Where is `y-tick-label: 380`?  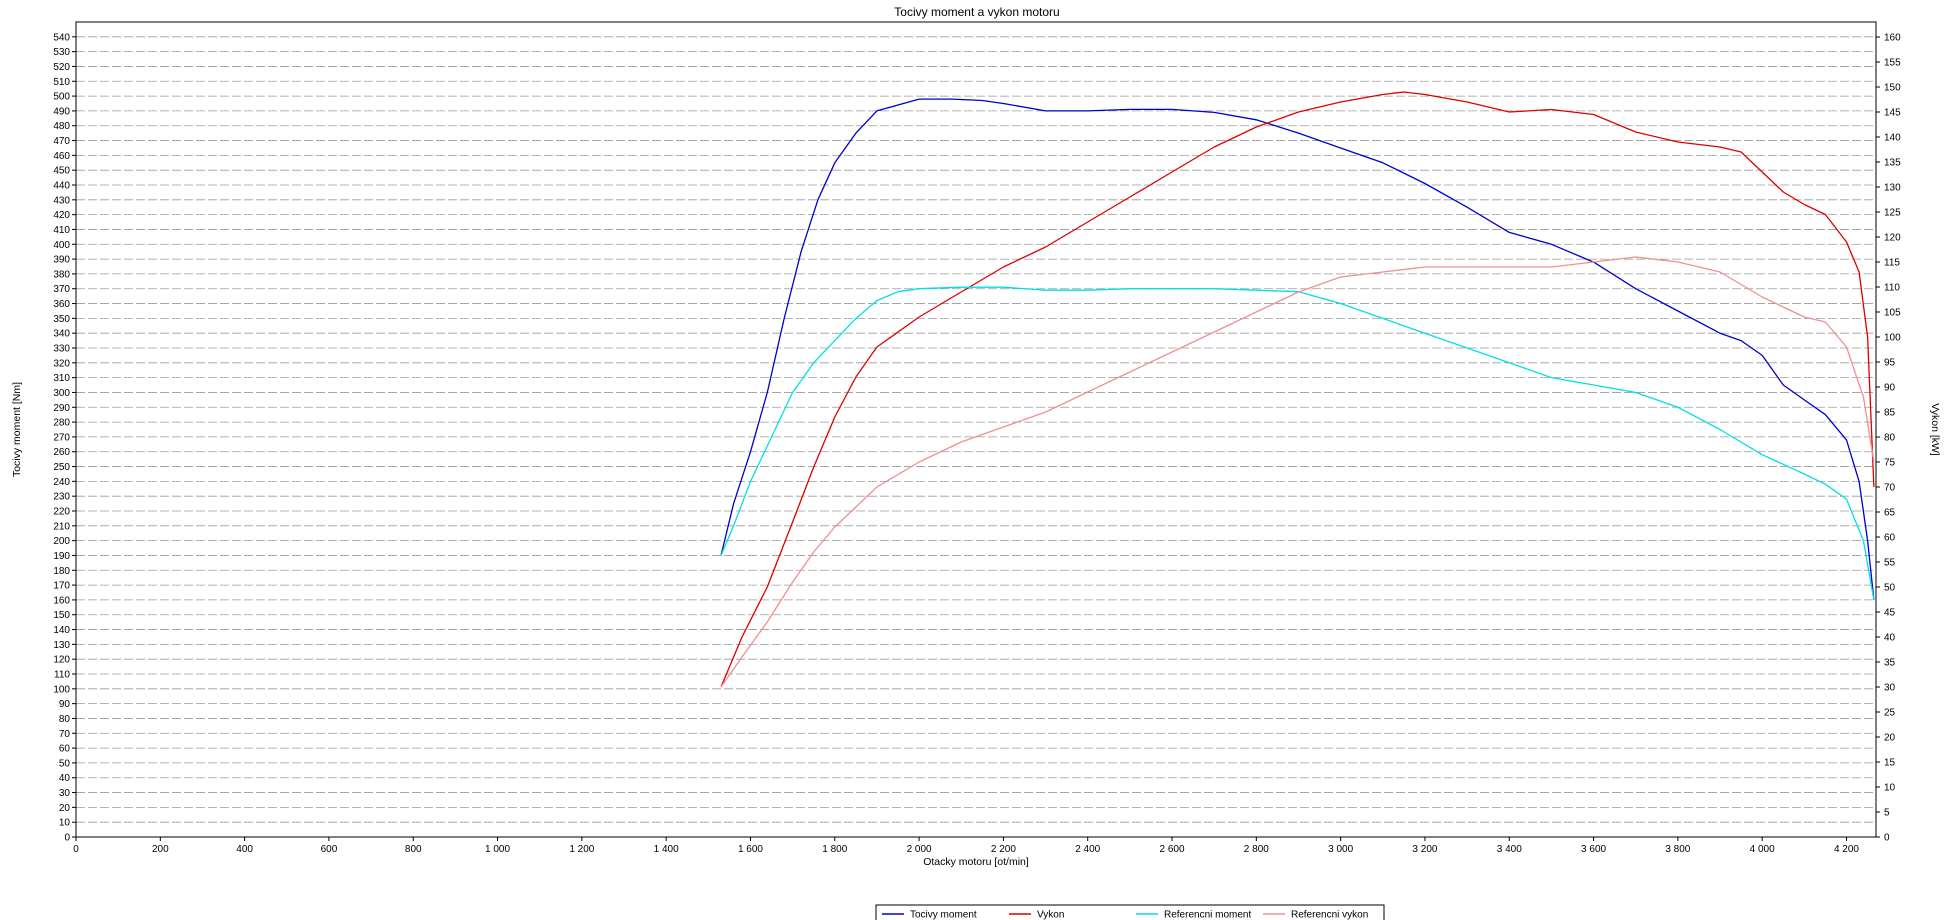
y-tick-label: 380 is located at coordinates (61, 274).